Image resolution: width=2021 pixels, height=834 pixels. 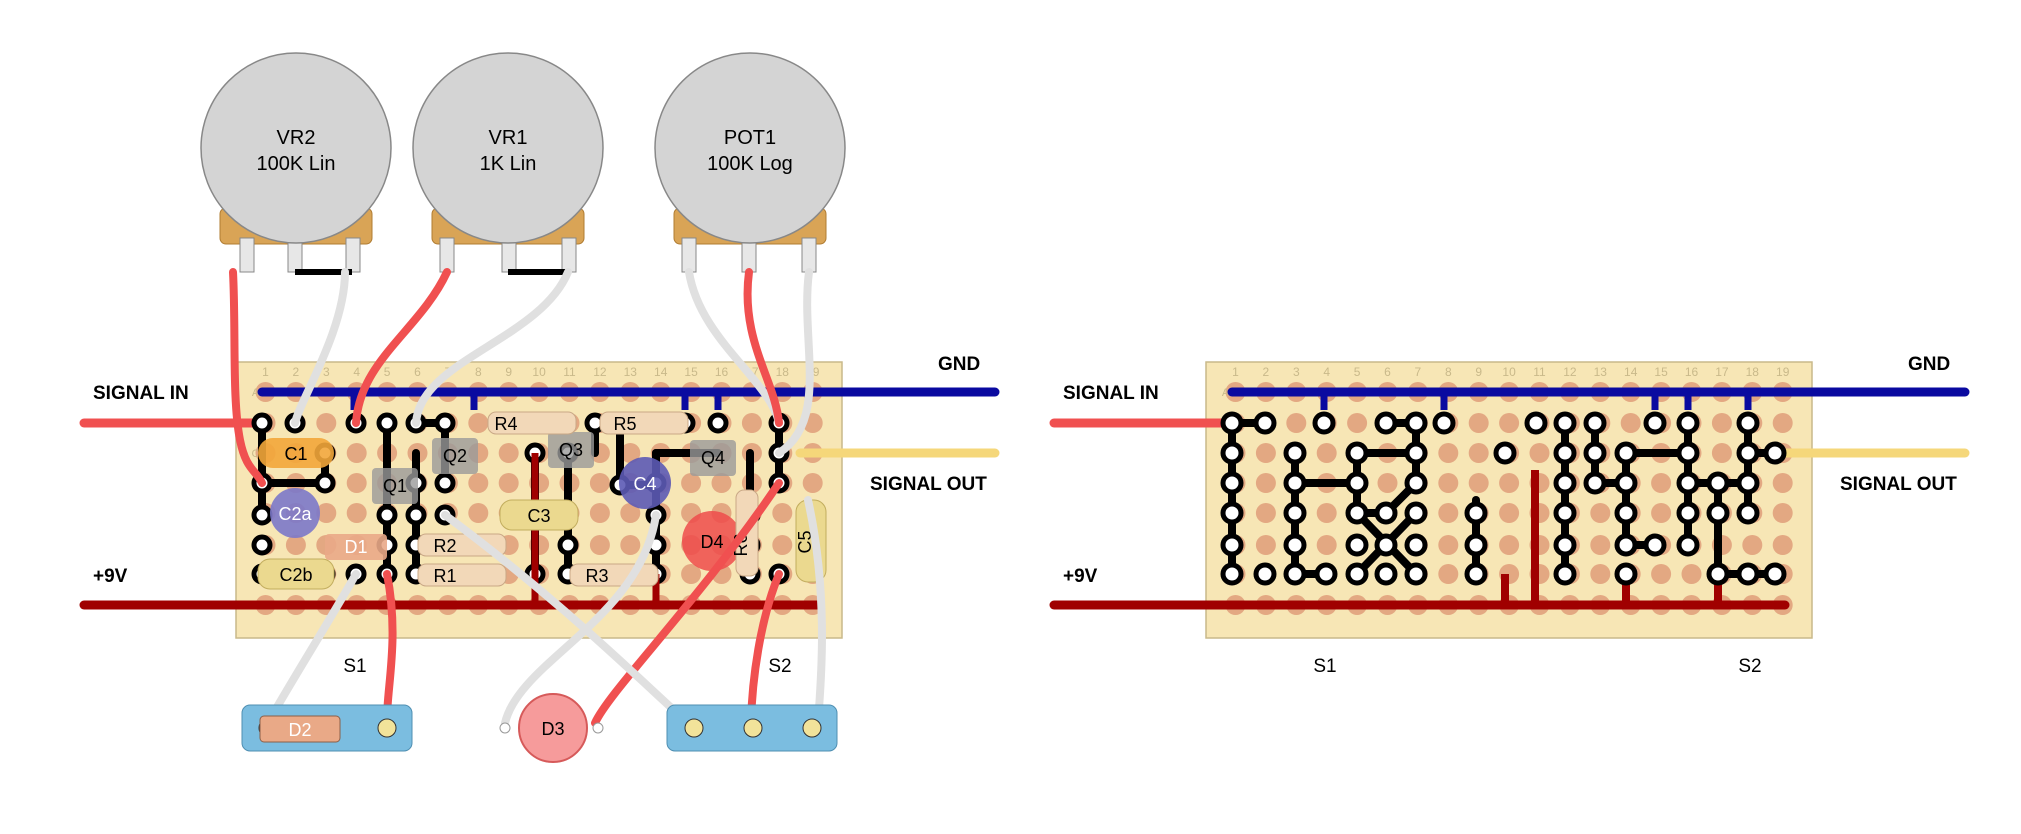 I want to click on pot-pot1-value: 100K Log, so click(x=750, y=164).